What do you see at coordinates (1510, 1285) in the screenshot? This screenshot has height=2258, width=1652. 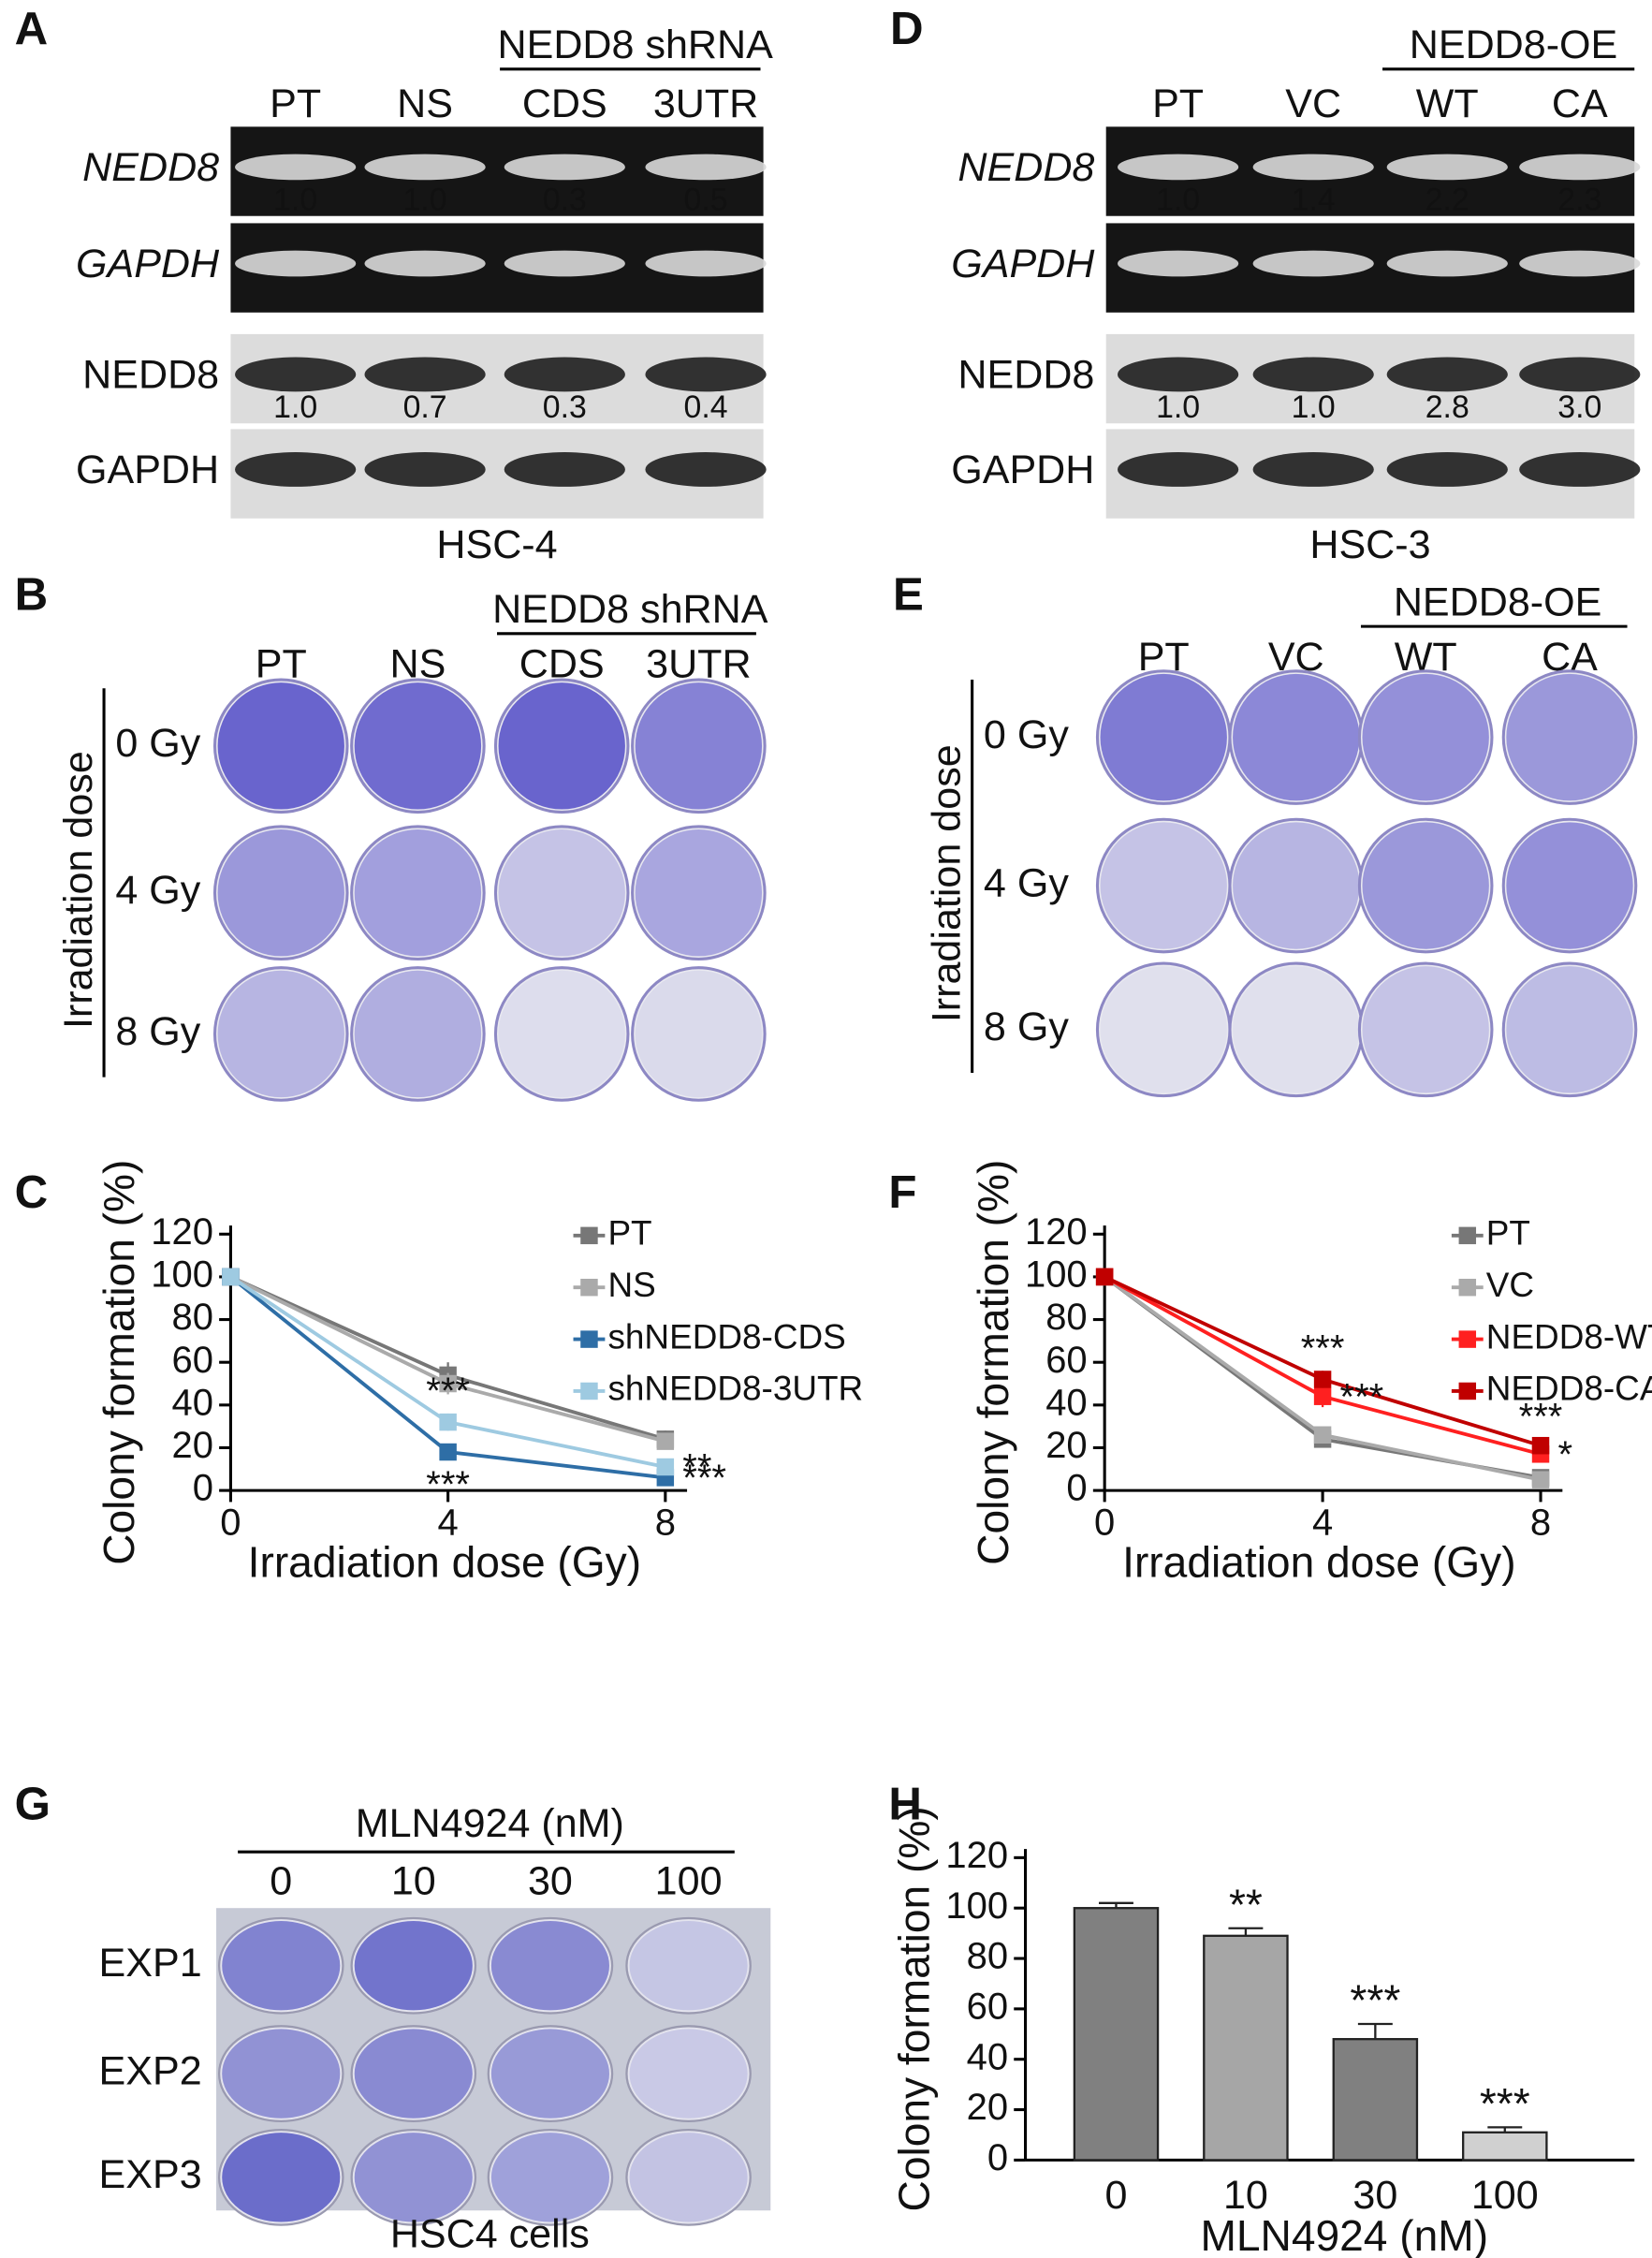 I see `legend-label: VC` at bounding box center [1510, 1285].